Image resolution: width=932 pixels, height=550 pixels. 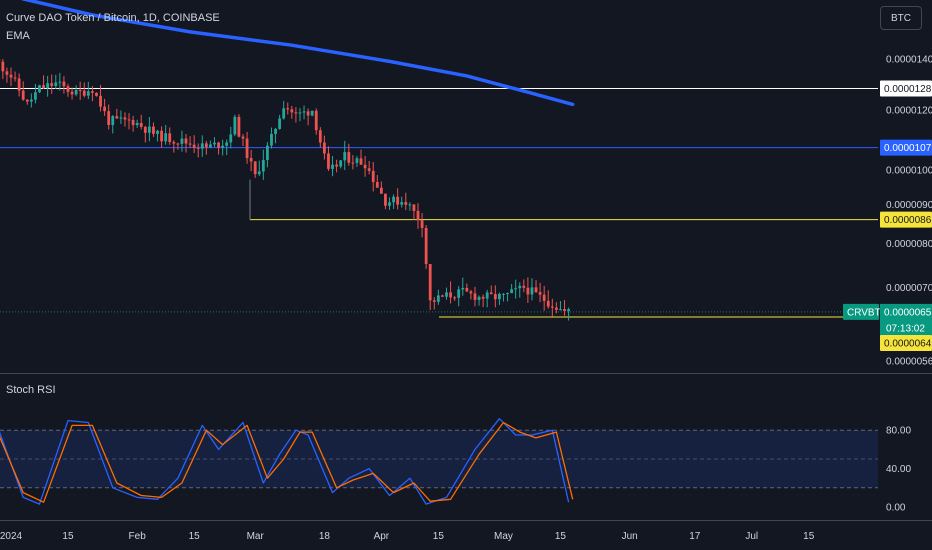 I want to click on badge-64: 0.0000064, so click(x=908, y=343).